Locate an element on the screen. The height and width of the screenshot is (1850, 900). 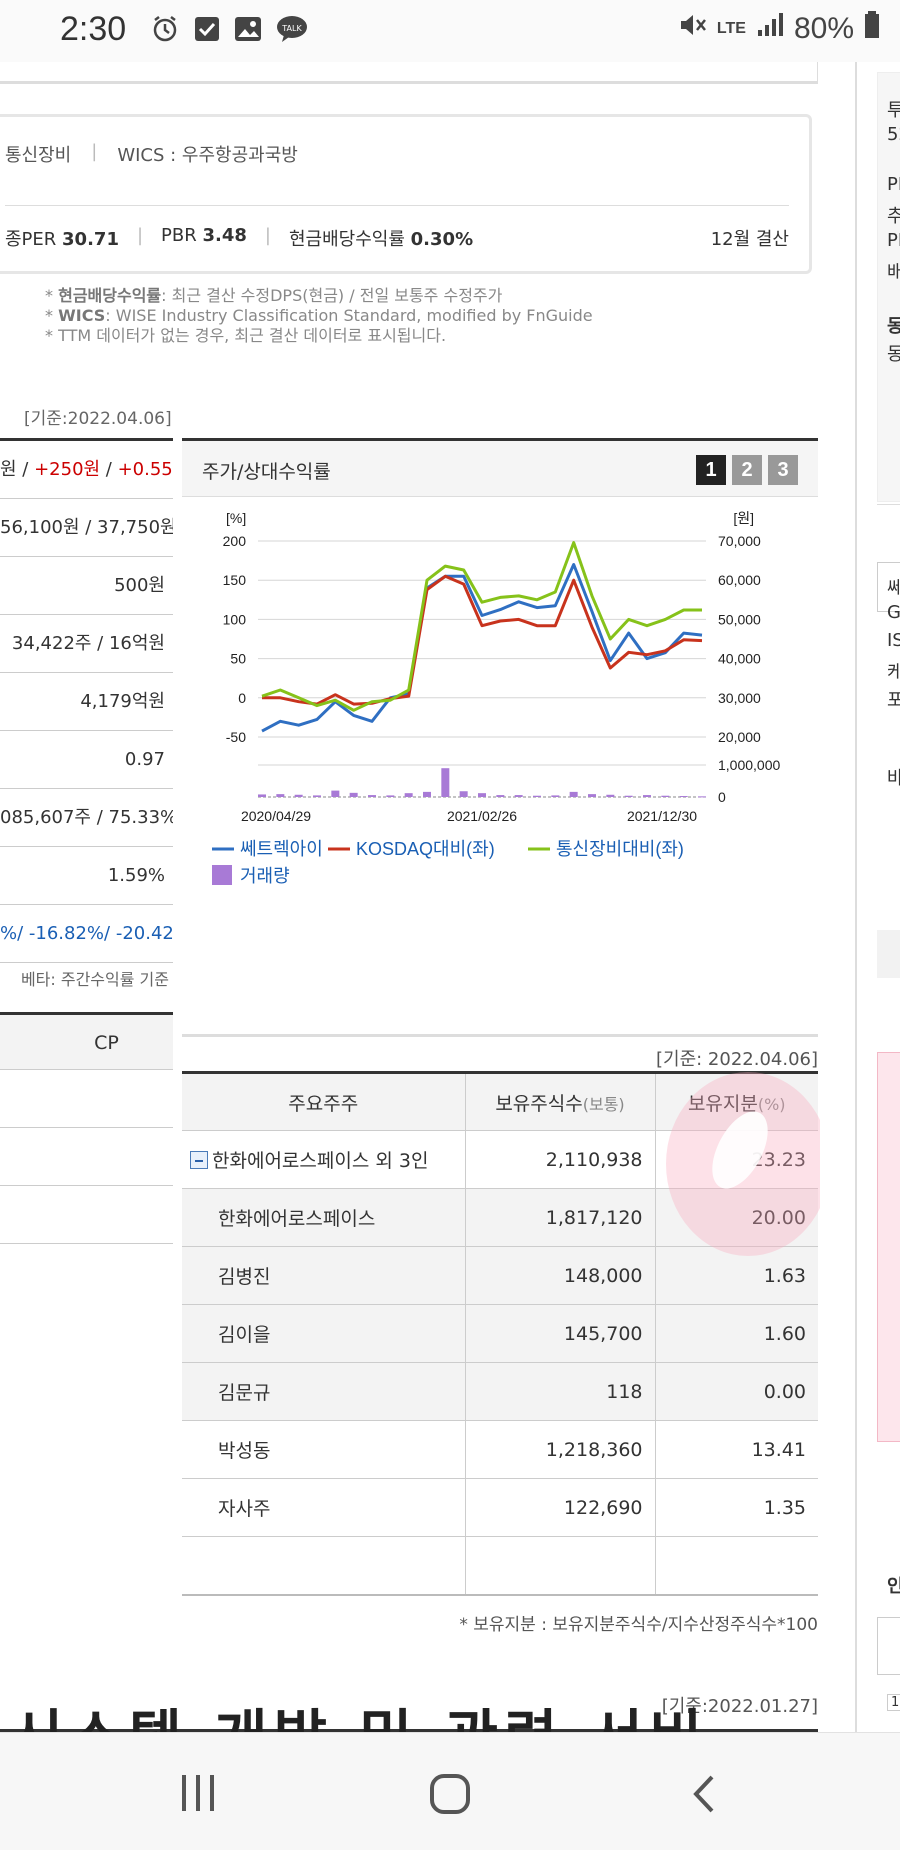
volume-tick: 1,000,000 is located at coordinates (749, 765).